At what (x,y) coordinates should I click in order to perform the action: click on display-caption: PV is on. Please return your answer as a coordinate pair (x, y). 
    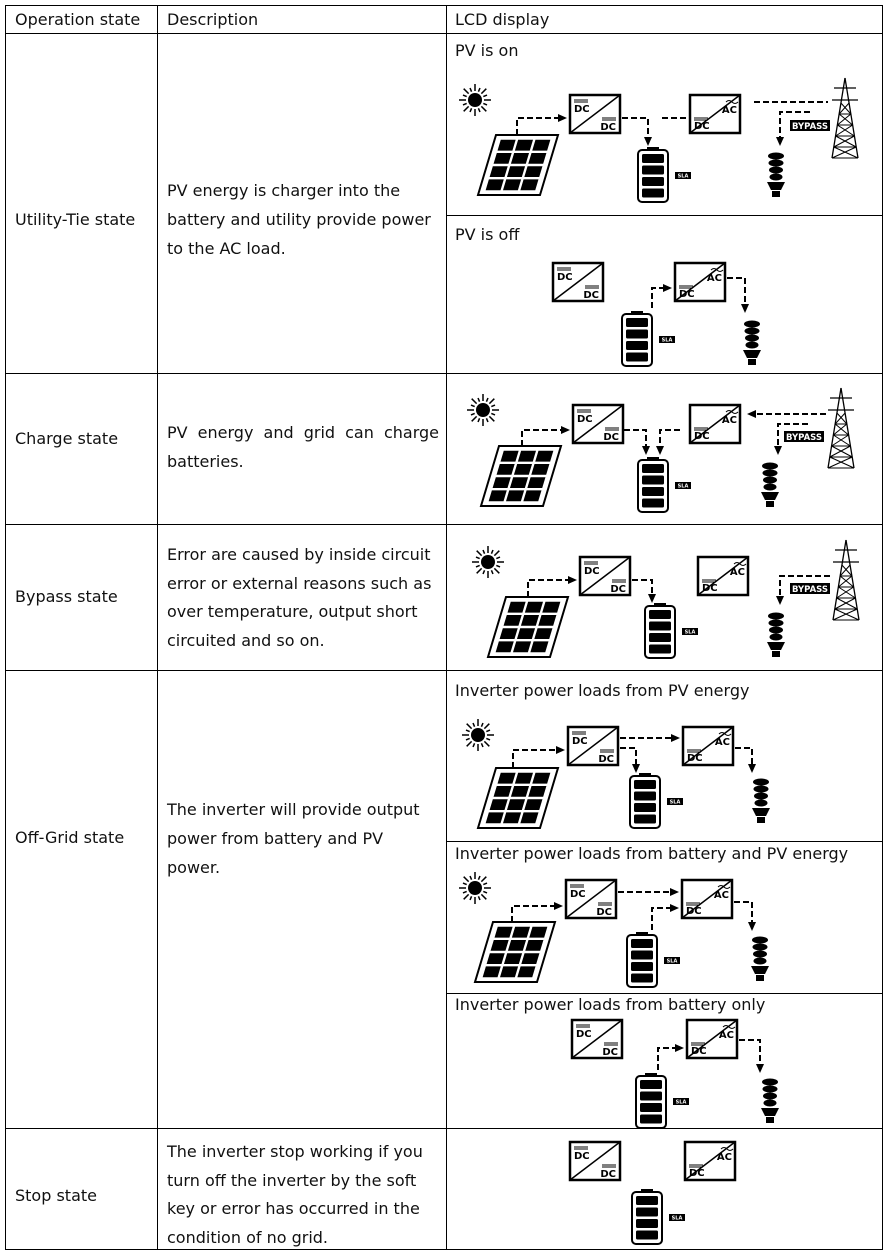
    Looking at the image, I should click on (487, 50).